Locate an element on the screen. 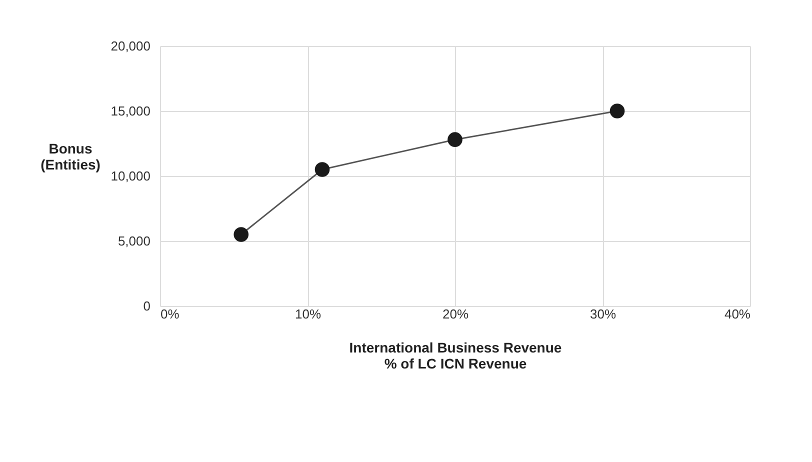 This screenshot has width=812, height=462. y-tick-label: 5,000 is located at coordinates (134, 241).